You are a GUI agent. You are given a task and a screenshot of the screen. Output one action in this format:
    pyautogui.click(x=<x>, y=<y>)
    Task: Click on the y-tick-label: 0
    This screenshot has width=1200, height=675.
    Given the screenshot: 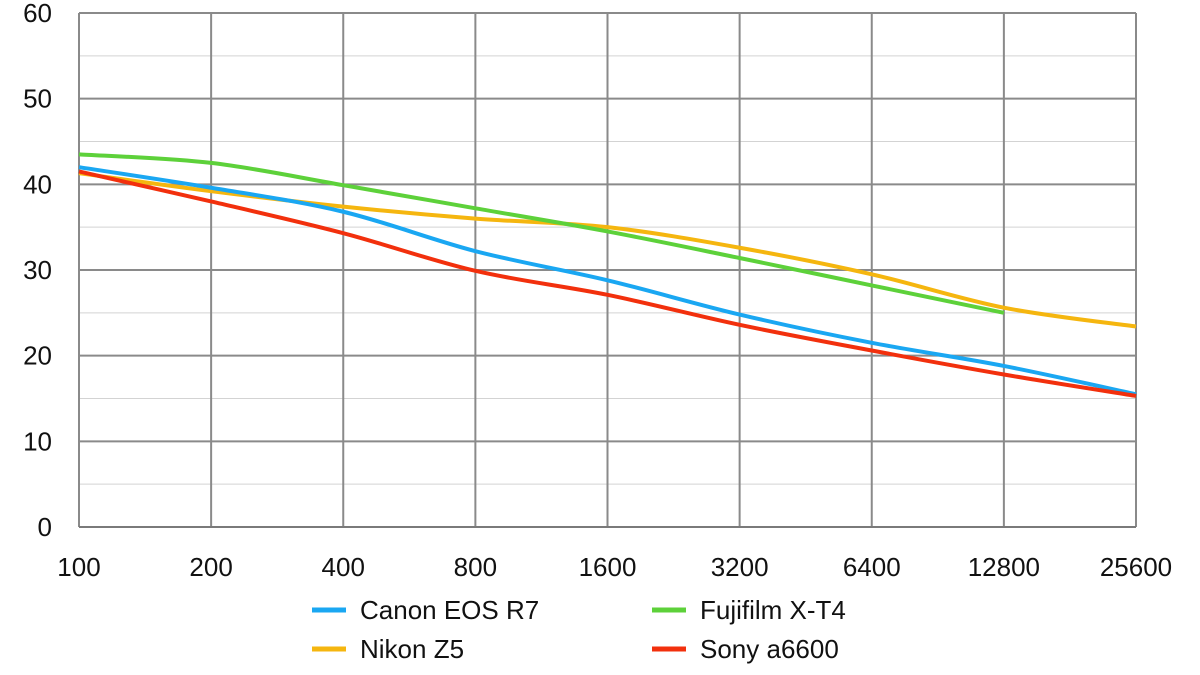 What is the action you would take?
    pyautogui.click(x=45, y=527)
    